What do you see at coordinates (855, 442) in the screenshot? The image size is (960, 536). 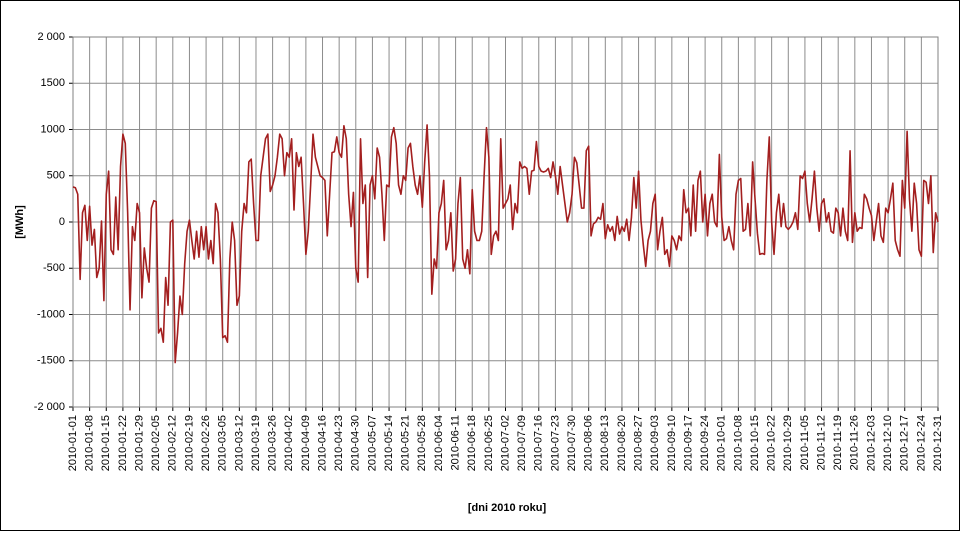 I see `x-tick-label: 2010-11-26` at bounding box center [855, 442].